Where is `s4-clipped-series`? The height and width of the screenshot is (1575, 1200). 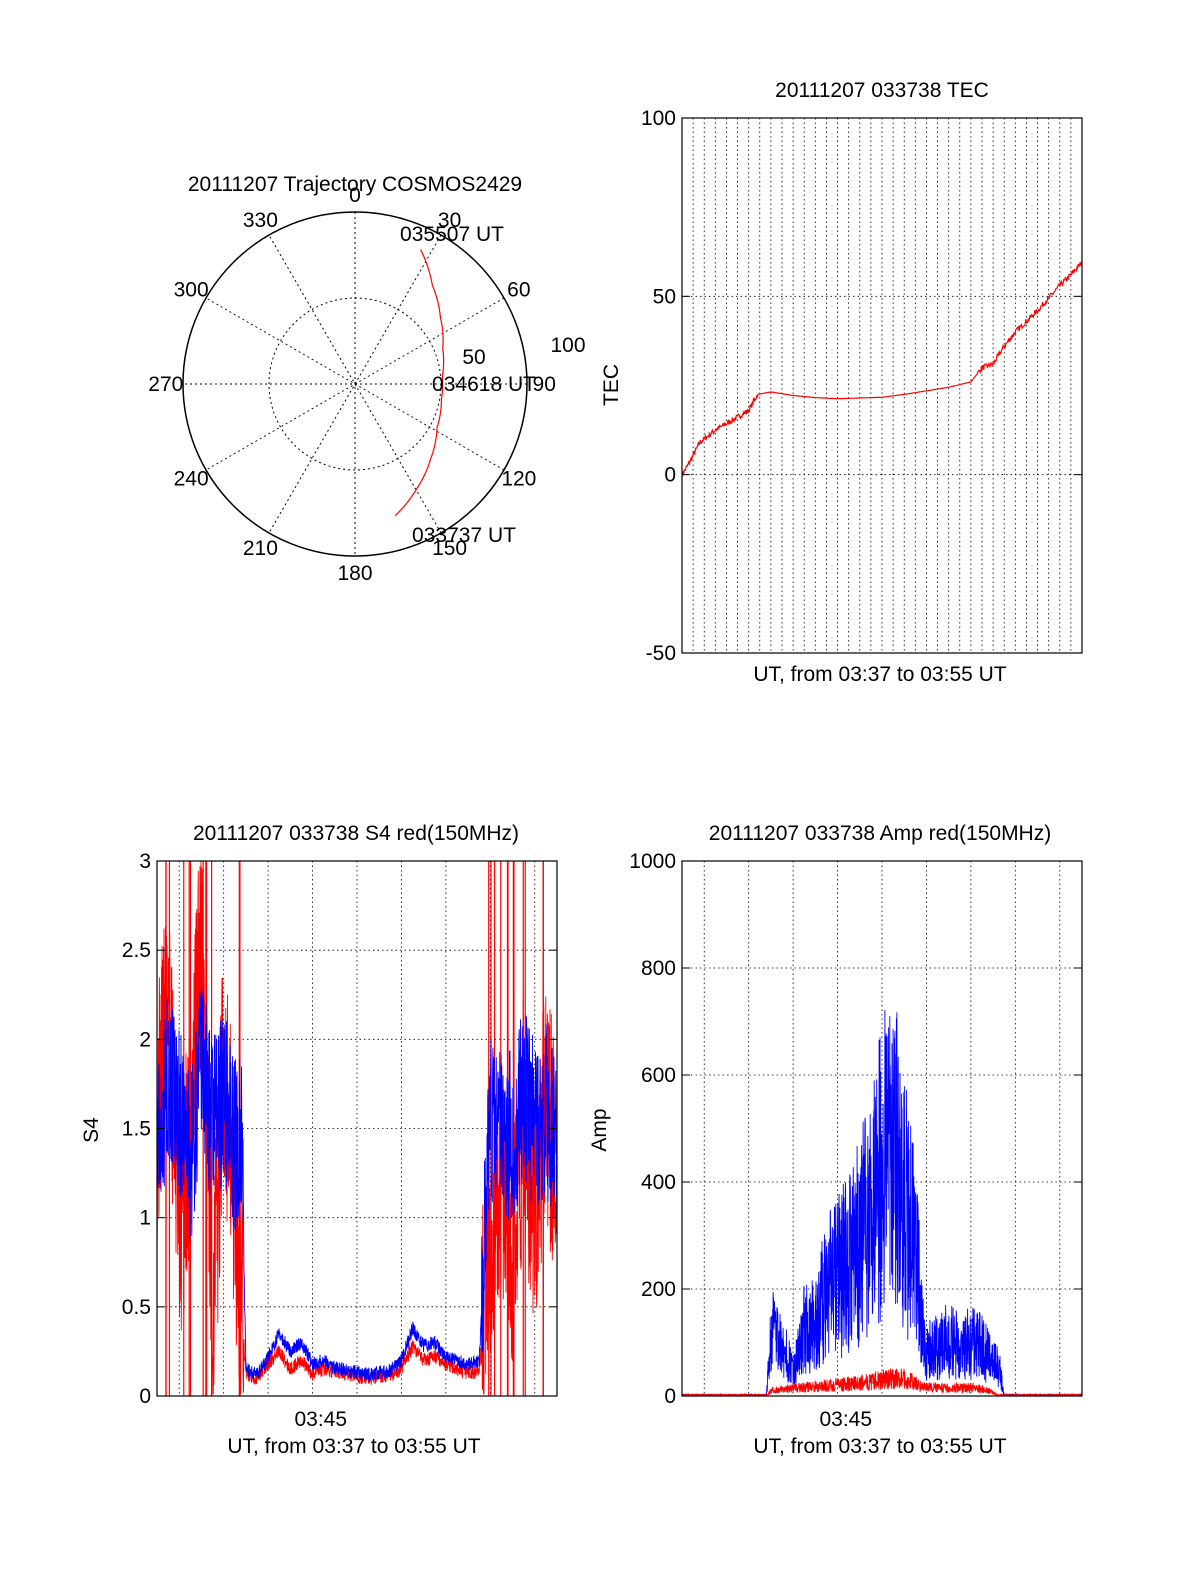 s4-clipped-series is located at coordinates (357, 1128).